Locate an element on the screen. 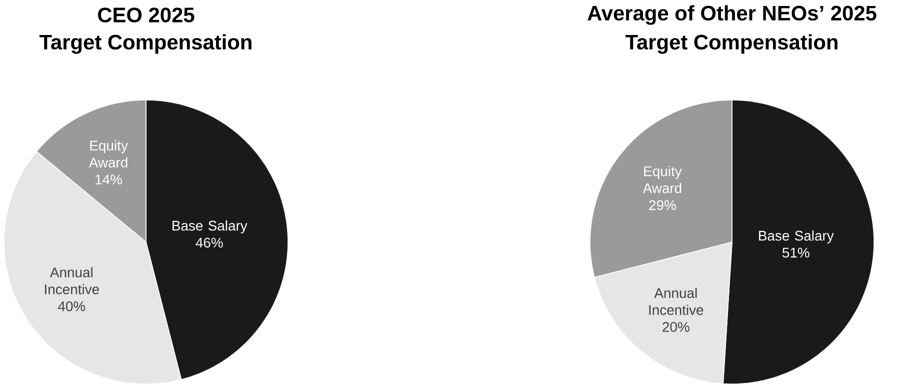  data-label: 20% is located at coordinates (676, 327).